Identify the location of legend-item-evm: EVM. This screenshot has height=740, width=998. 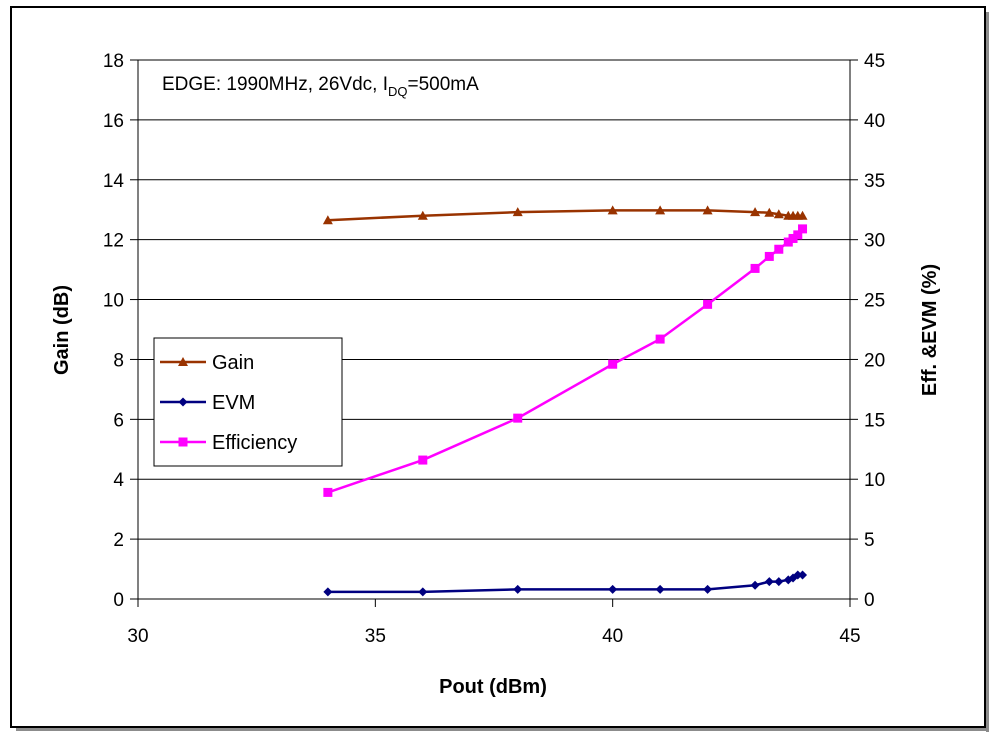
(207, 403).